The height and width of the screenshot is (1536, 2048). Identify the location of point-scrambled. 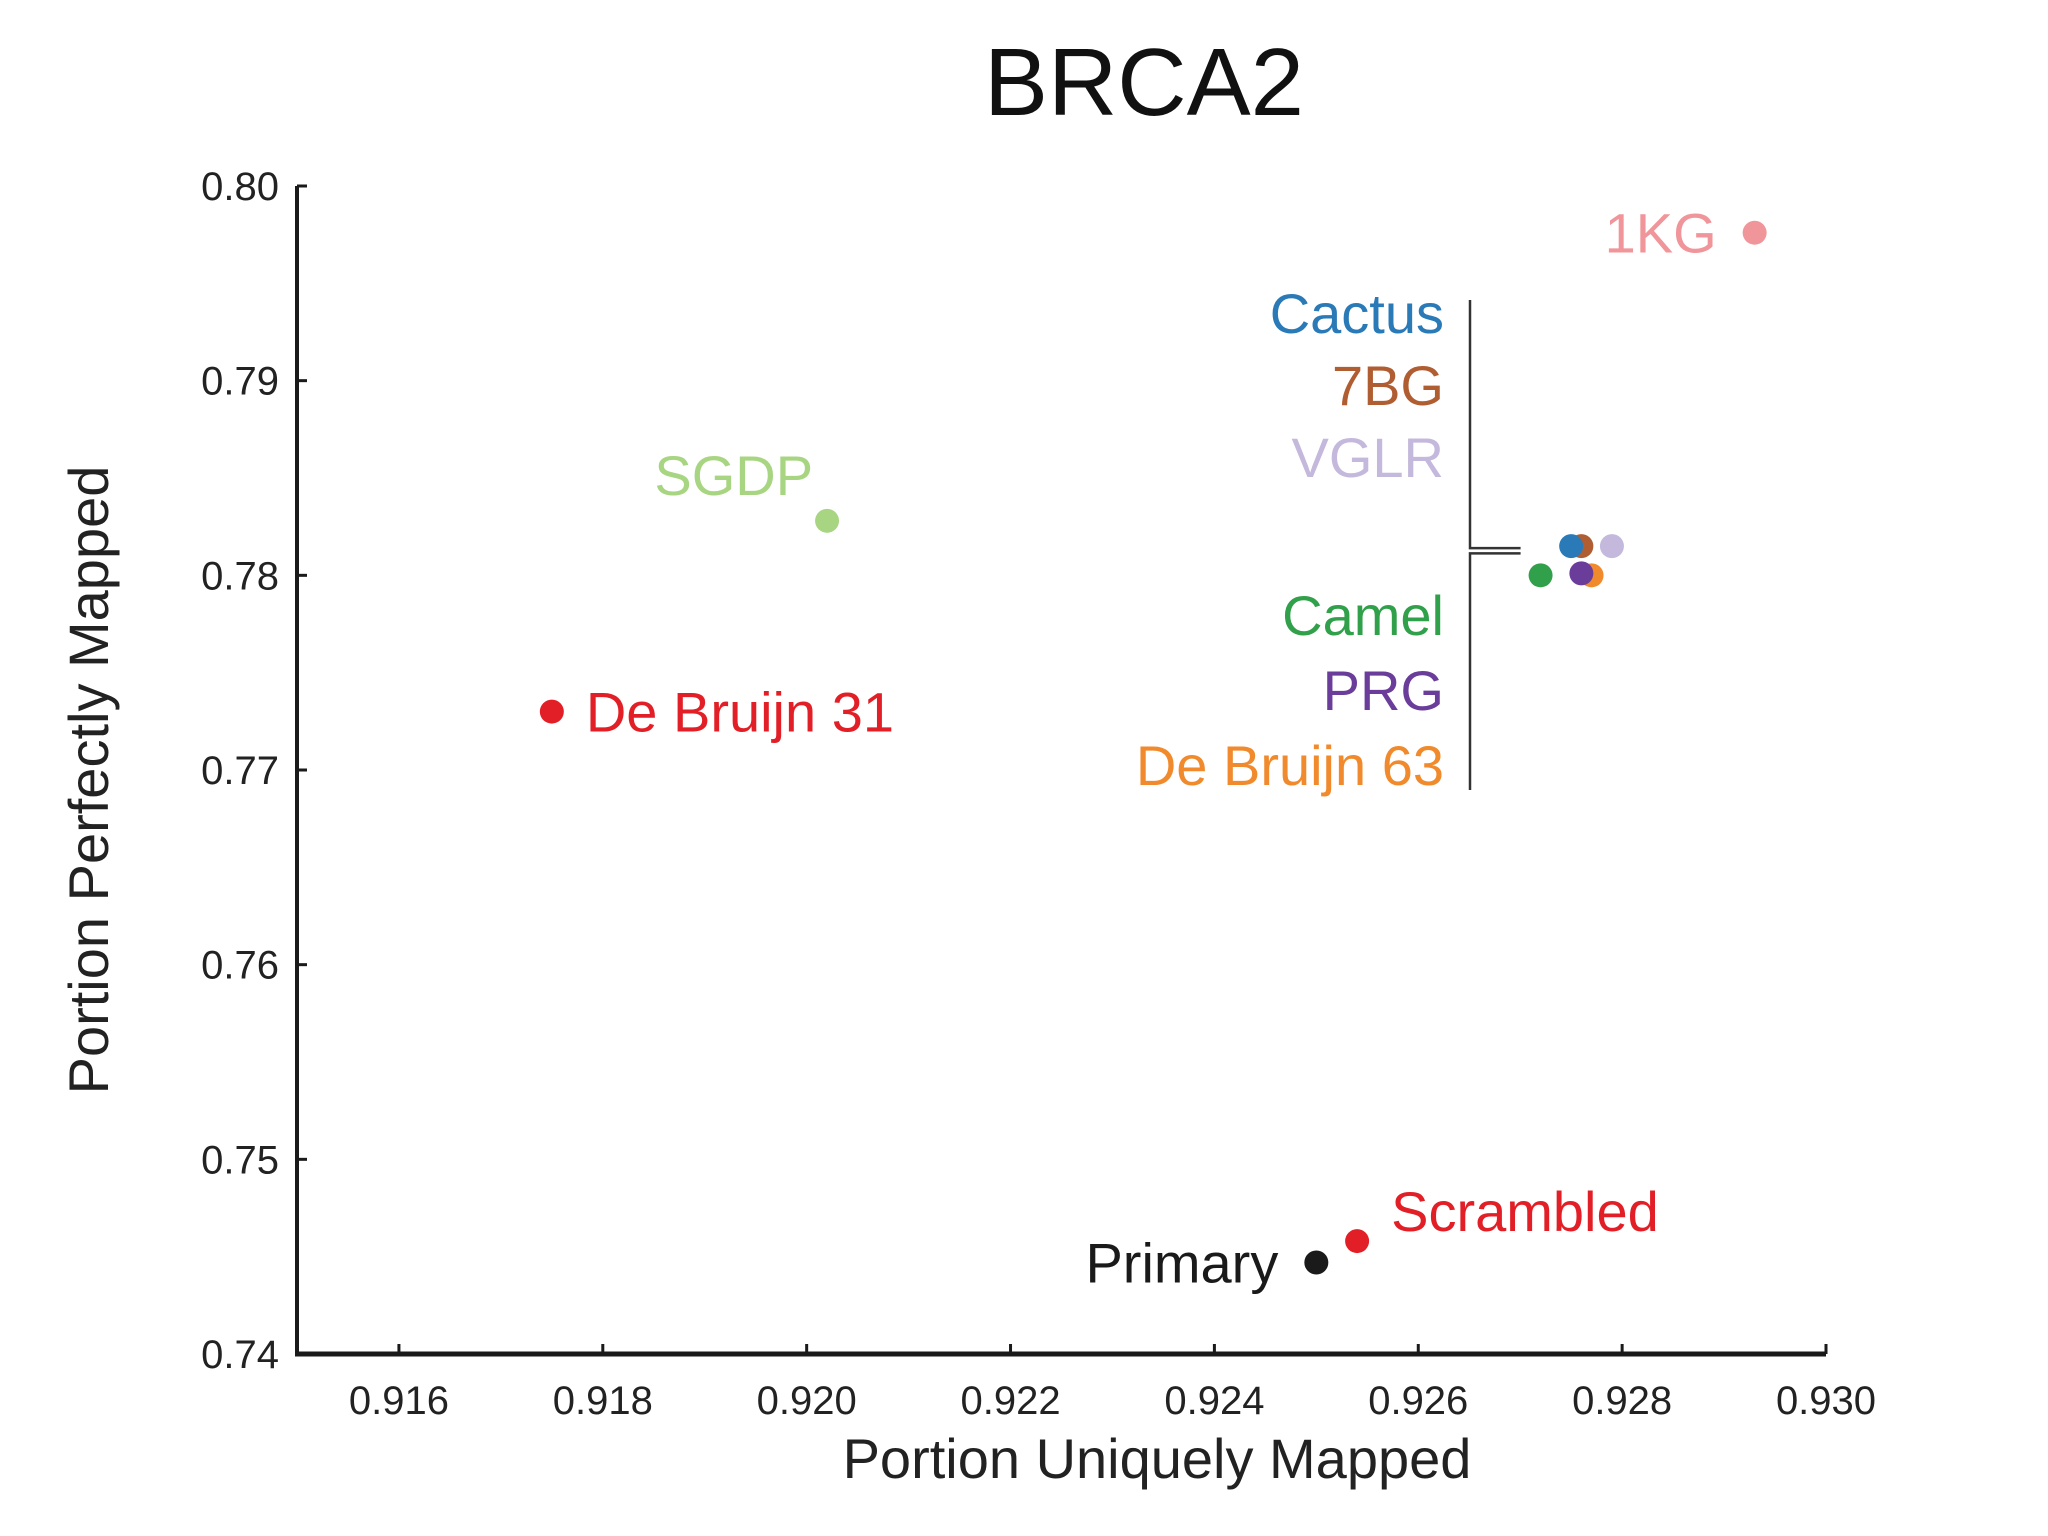
(1357, 1241).